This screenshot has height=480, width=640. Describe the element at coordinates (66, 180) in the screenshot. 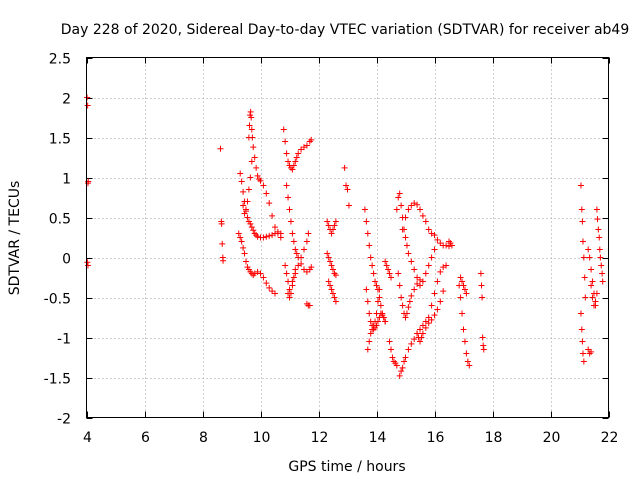

I see `y-tick-label: 1` at that location.